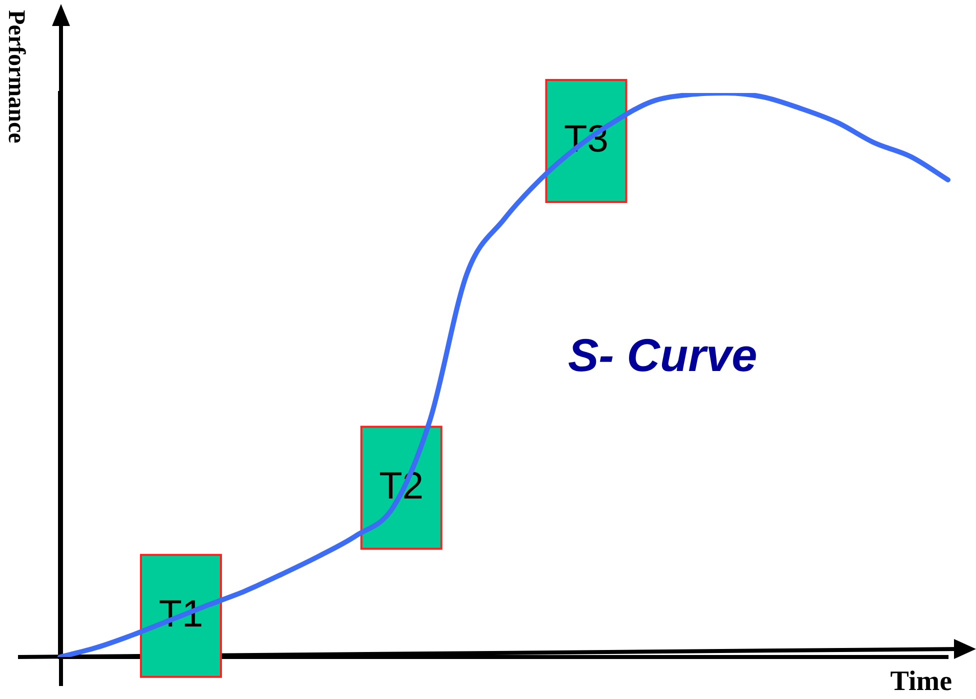  Describe the element at coordinates (663, 355) in the screenshot. I see `annotation: S- Curve` at that location.